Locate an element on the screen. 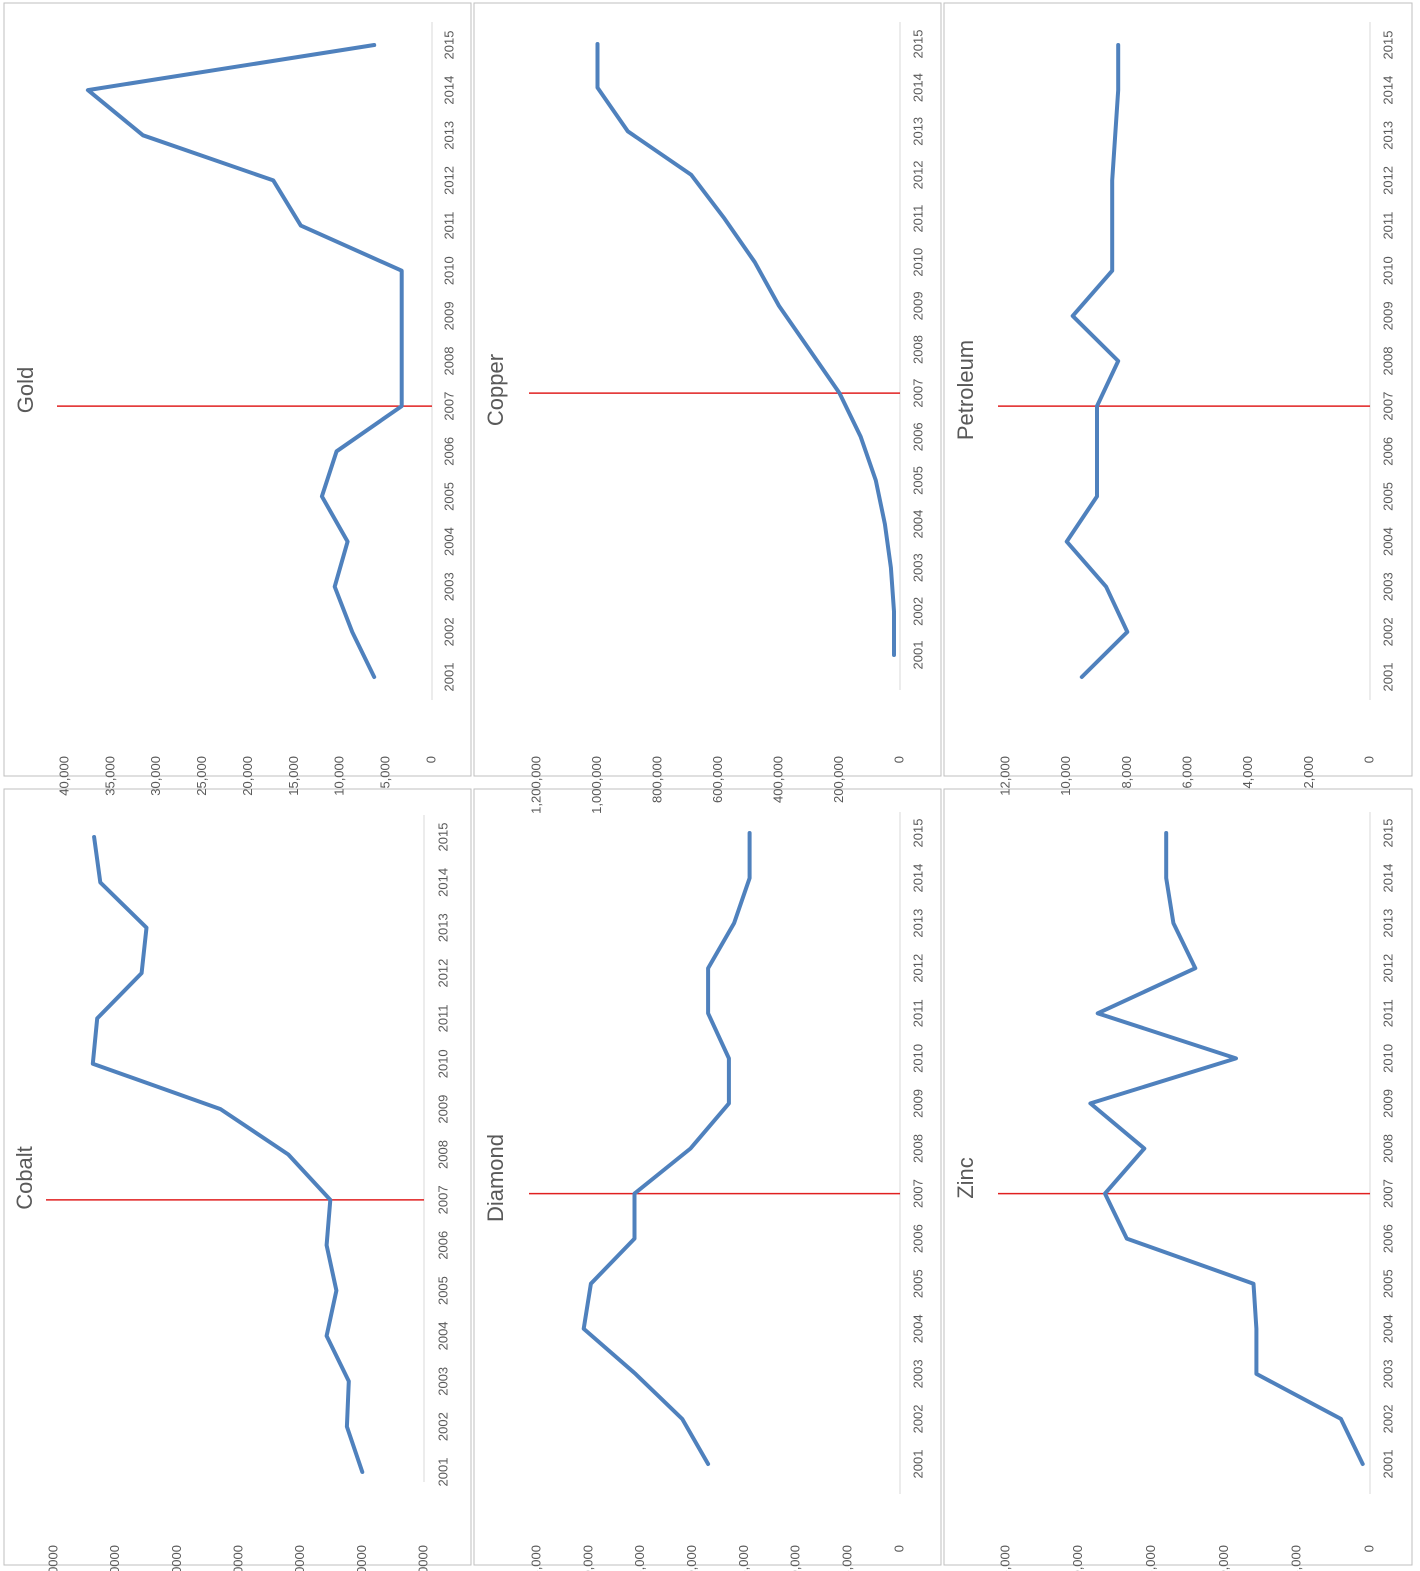  diamond-x-tick-label: 2009 is located at coordinates (917, 1103).